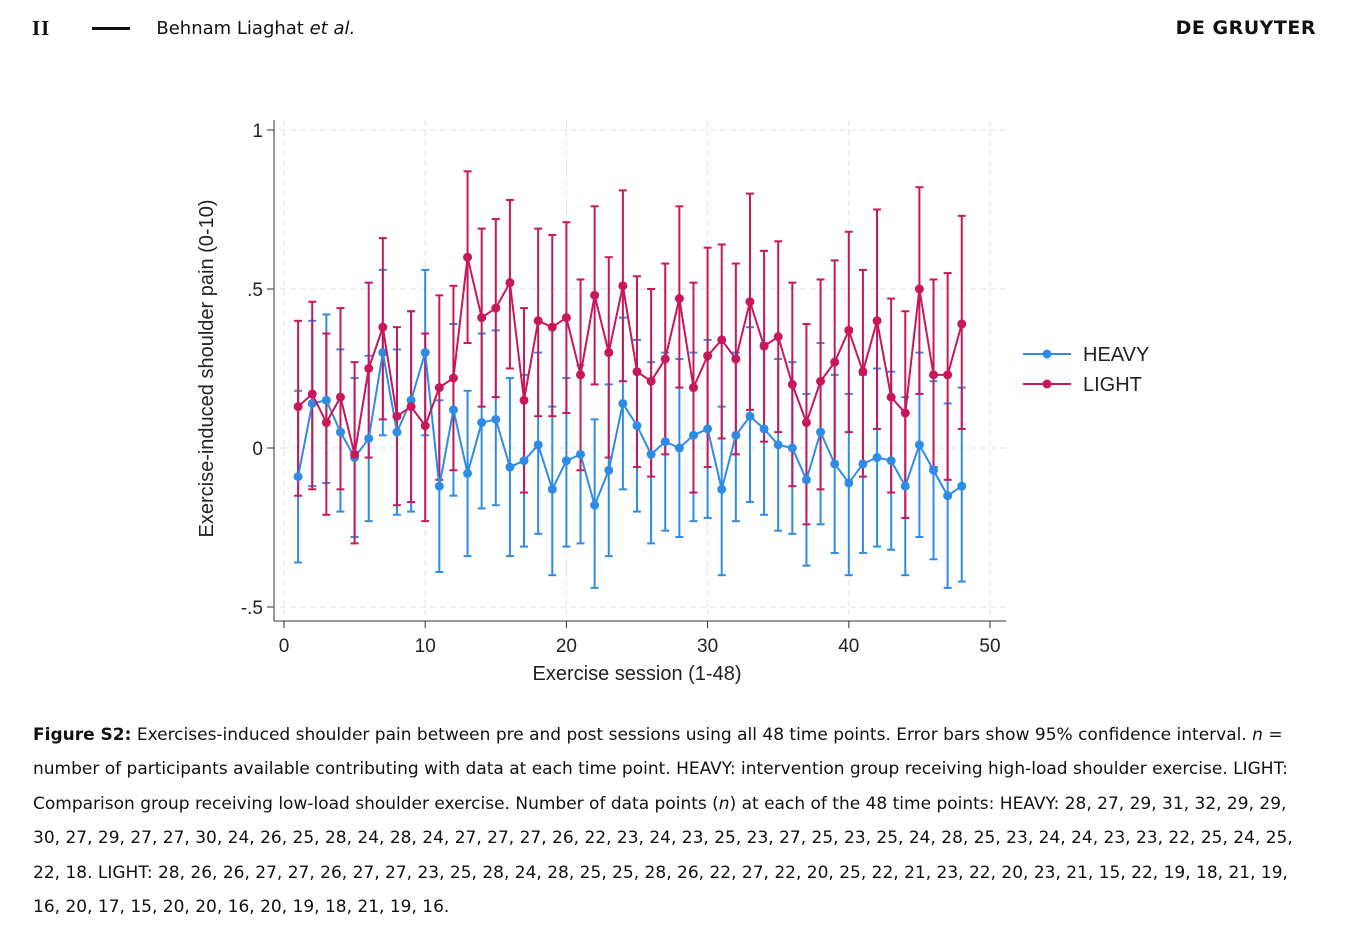  What do you see at coordinates (82, 735) in the screenshot?
I see `caption-label: Figure S2:` at bounding box center [82, 735].